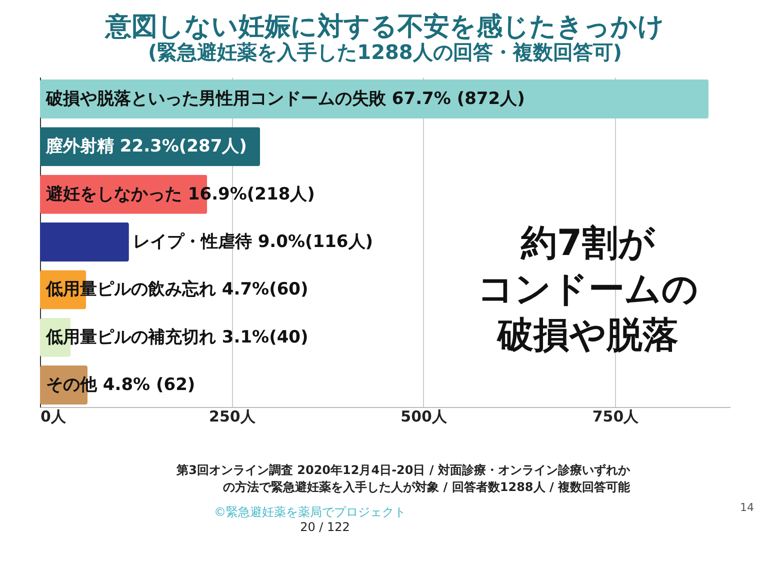 The image size is (780, 582). Describe the element at coordinates (53, 417) in the screenshot. I see `x-tick-label: 0人` at that location.